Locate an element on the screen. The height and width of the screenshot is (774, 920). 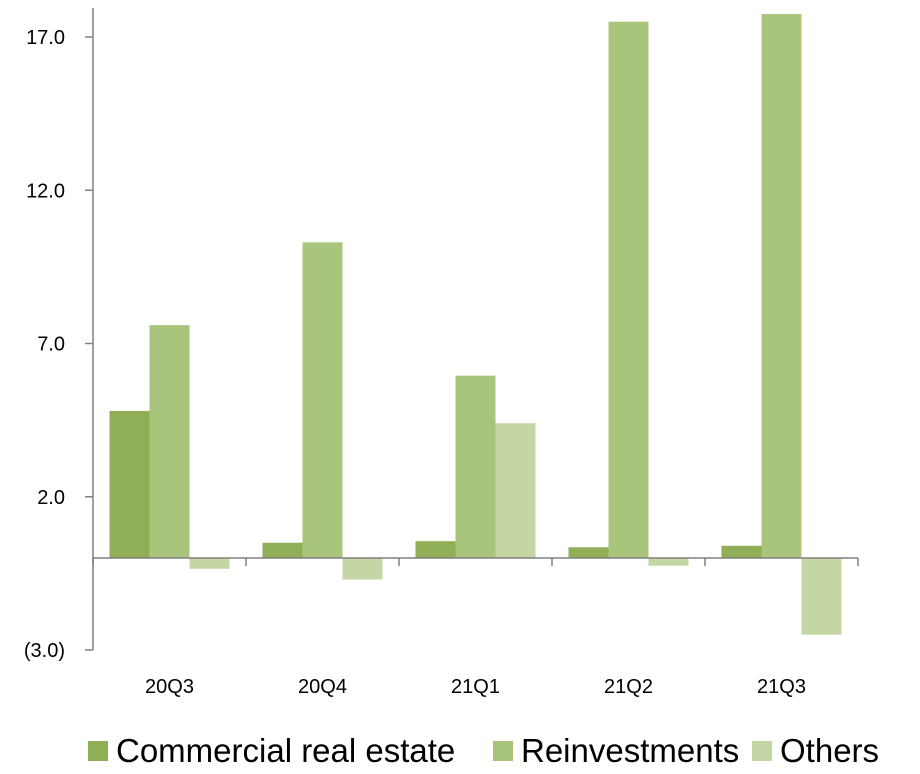
y-tick-label: 7.0 is located at coordinates (51, 345).